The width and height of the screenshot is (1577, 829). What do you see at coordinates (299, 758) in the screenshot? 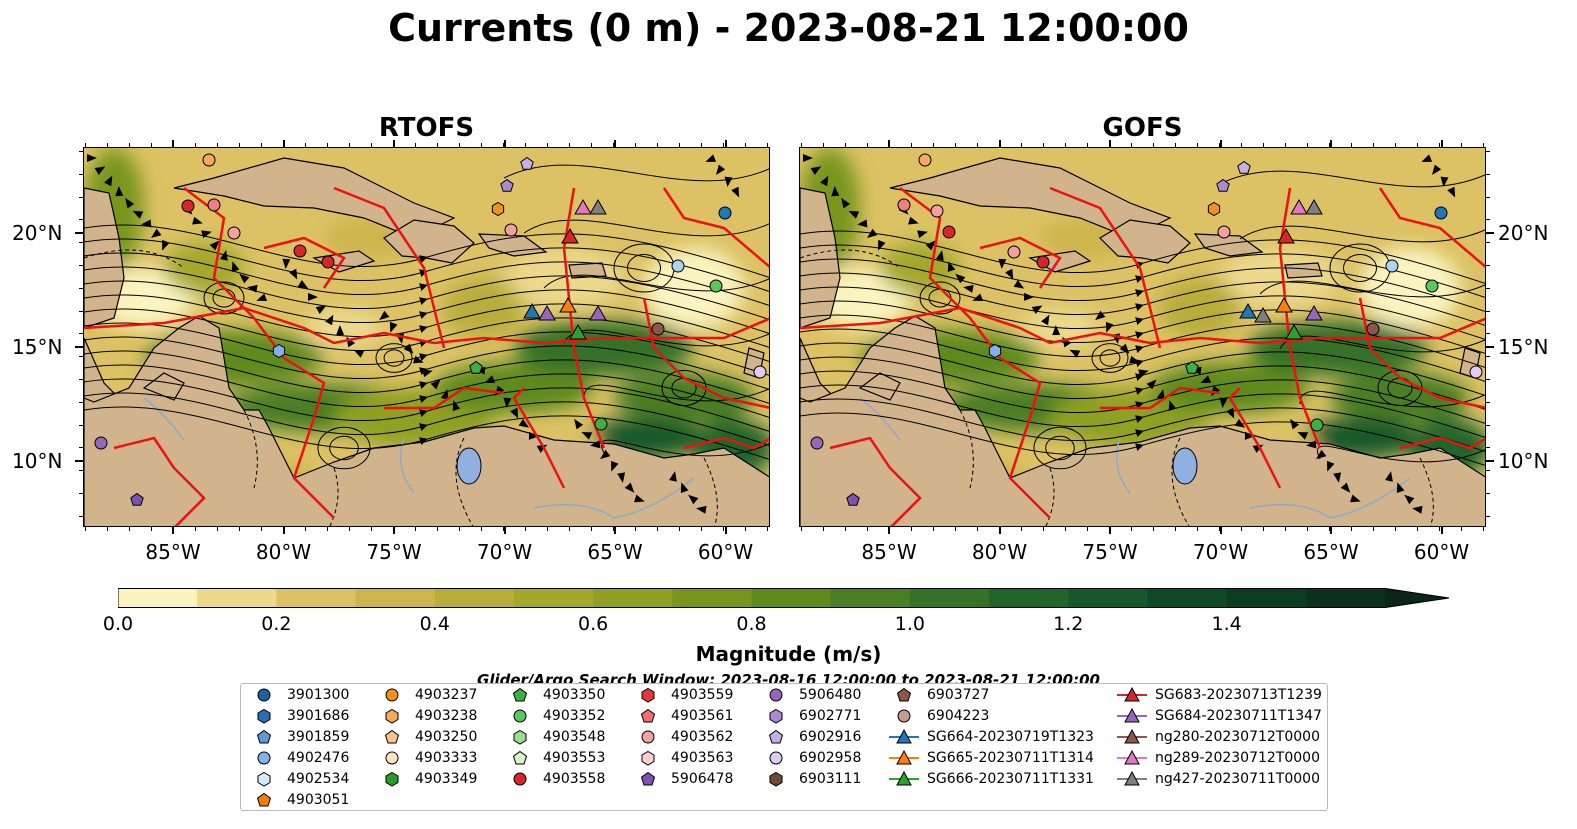
I see `legend-item: 4902476` at bounding box center [299, 758].